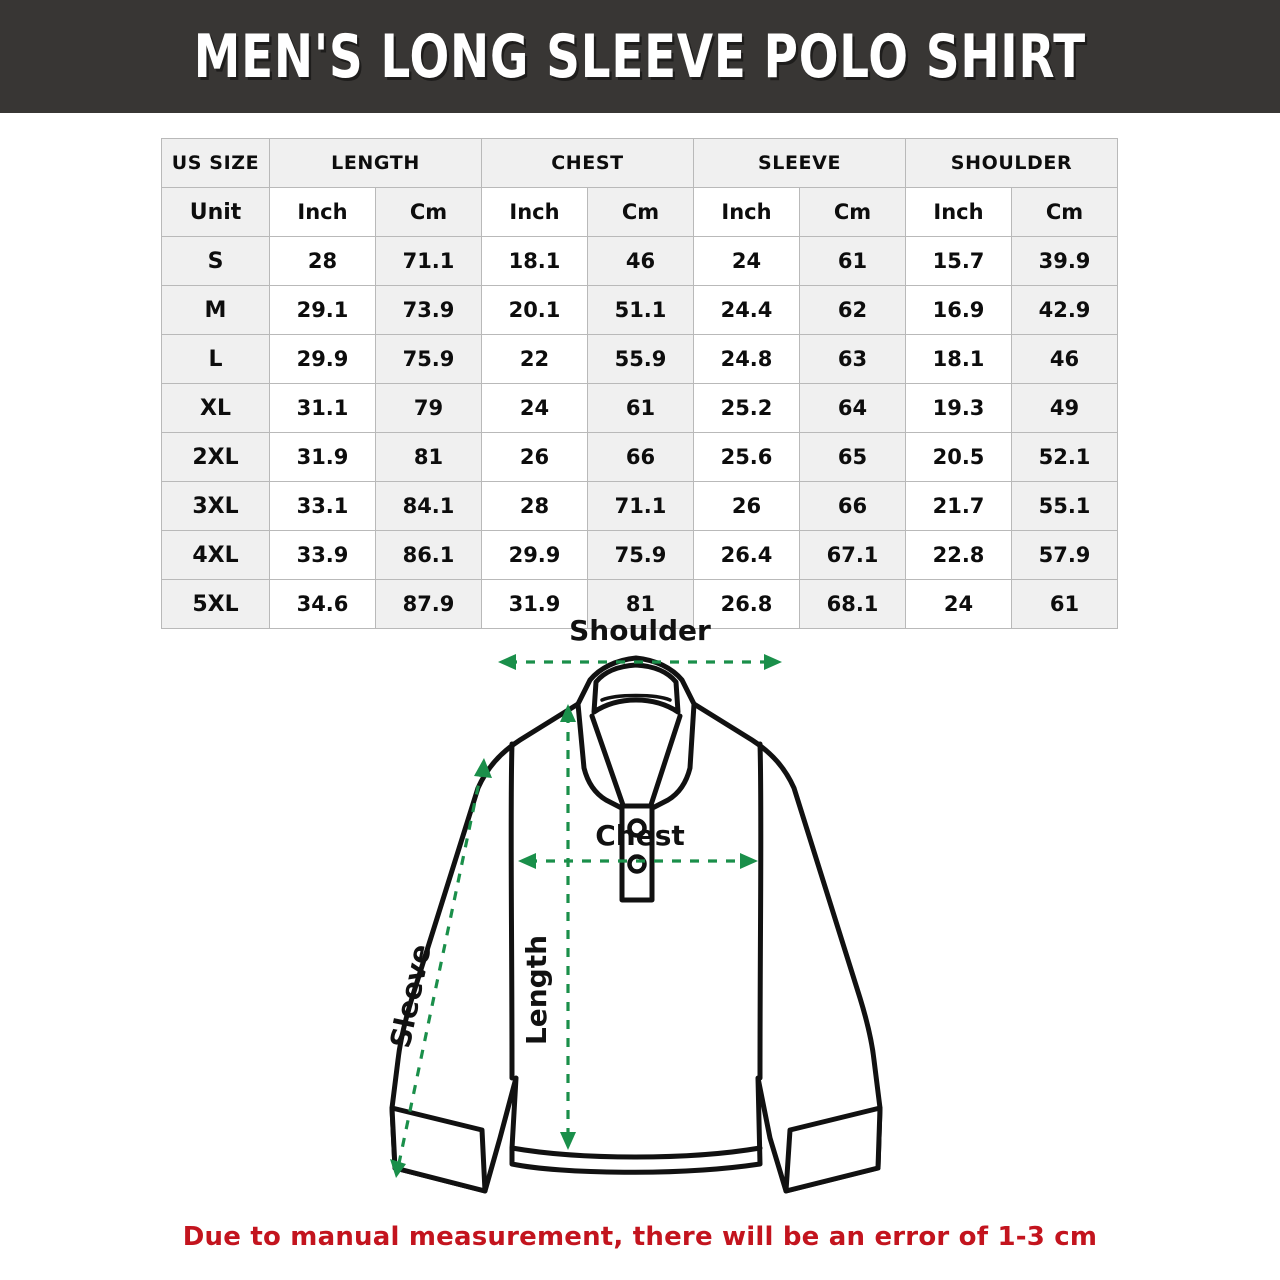  Describe the element at coordinates (322, 506) in the screenshot. I see `cell-length-inch: 33.1` at that location.